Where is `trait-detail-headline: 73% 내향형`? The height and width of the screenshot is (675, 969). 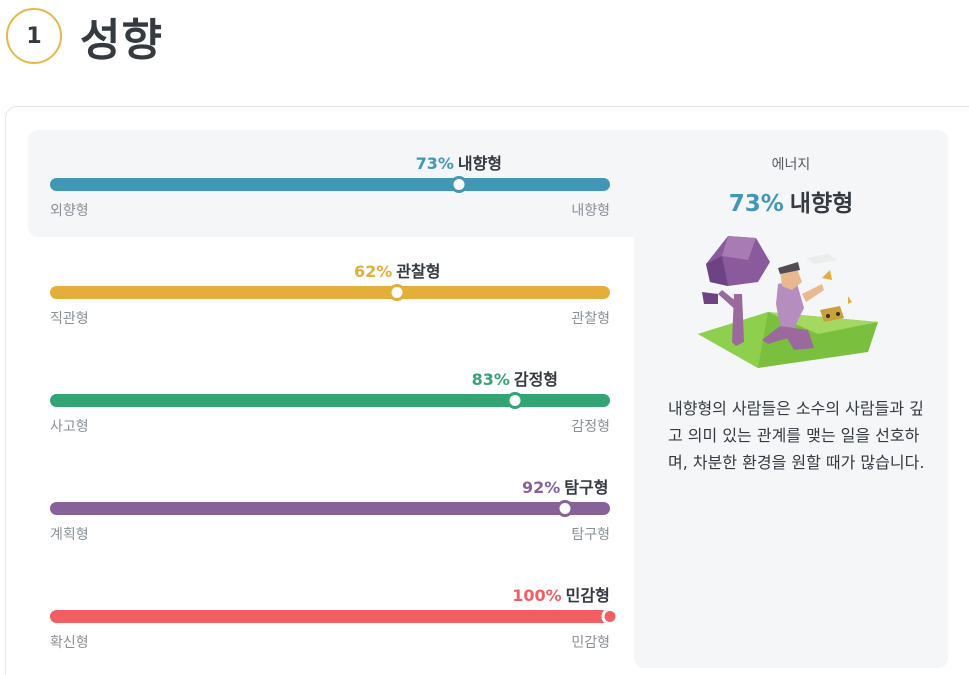
trait-detail-headline: 73% 내향형 is located at coordinates (791, 201).